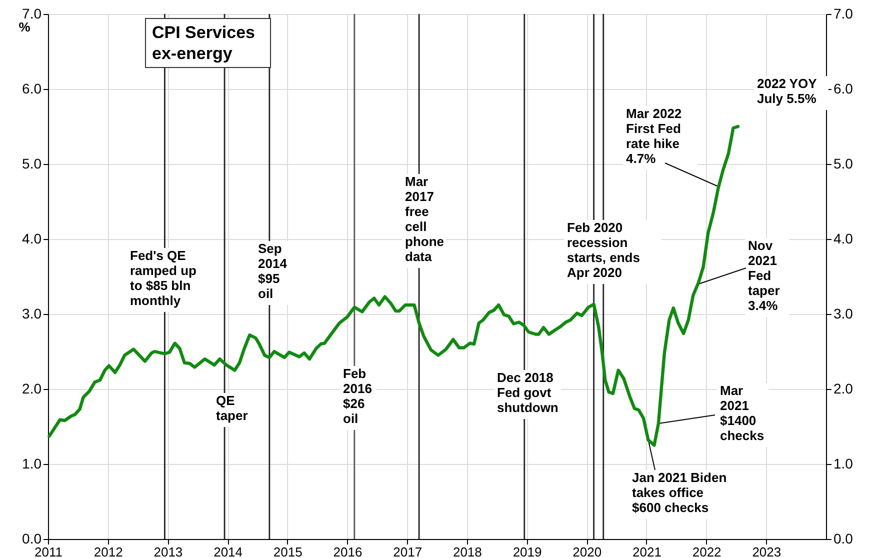 The height and width of the screenshot is (558, 874). Describe the element at coordinates (168, 551) in the screenshot. I see `x-tick-label: 2013` at that location.